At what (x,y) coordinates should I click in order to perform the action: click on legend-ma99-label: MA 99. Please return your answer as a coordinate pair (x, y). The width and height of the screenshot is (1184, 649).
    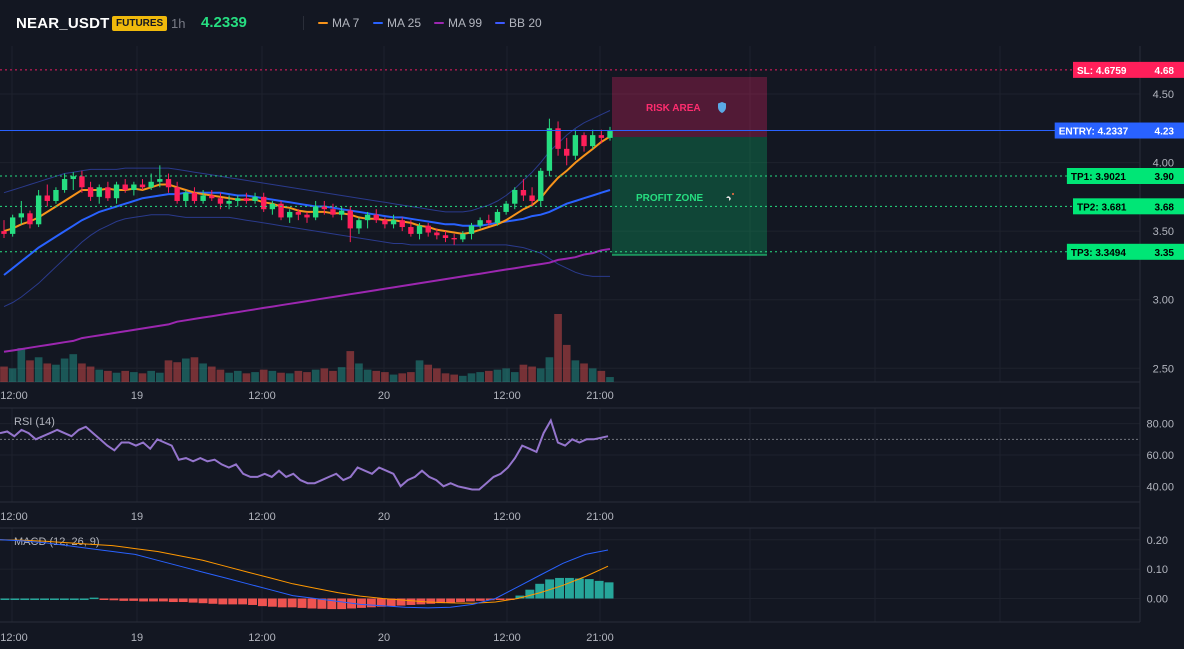
    Looking at the image, I should click on (465, 23).